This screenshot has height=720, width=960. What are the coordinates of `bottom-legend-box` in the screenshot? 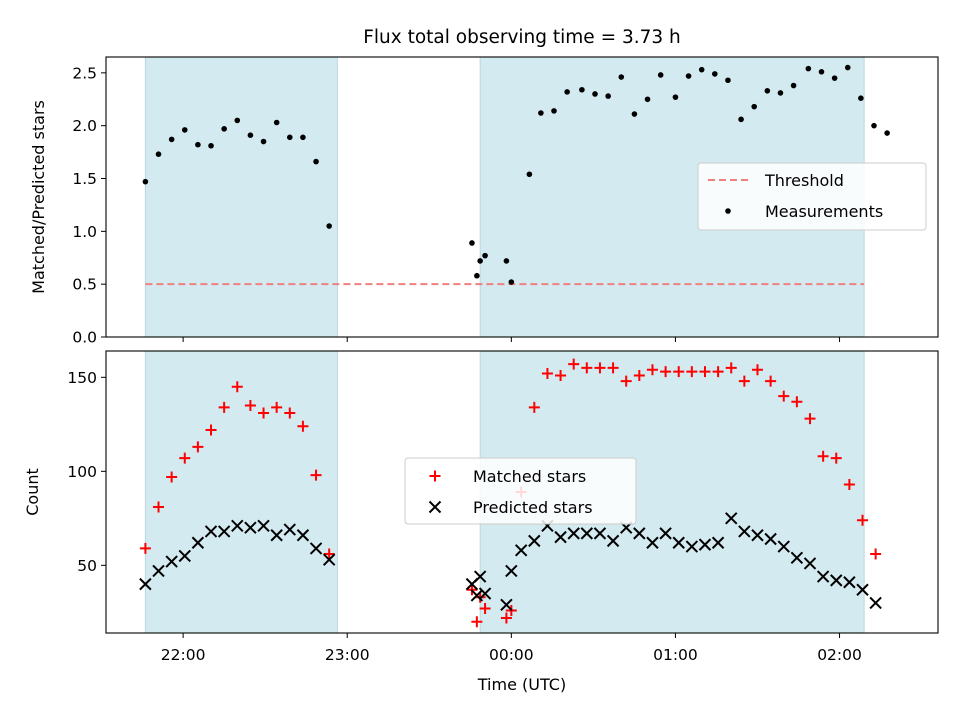 It's located at (520, 491).